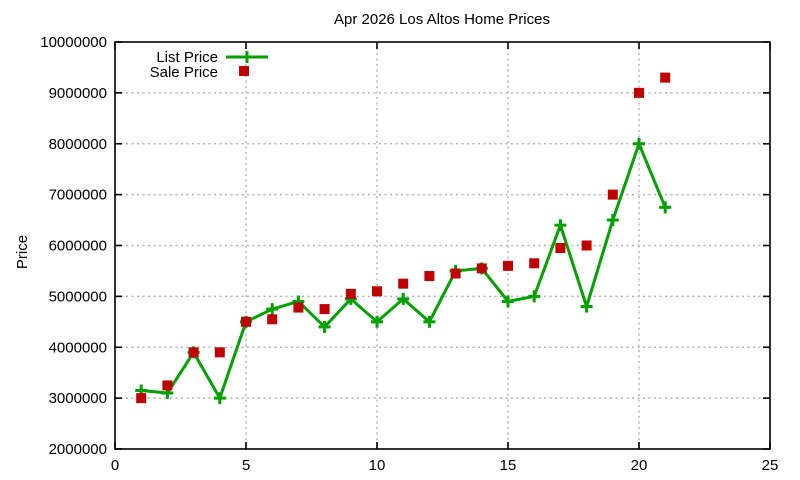  I want to click on x-tick-label: 0, so click(115, 465).